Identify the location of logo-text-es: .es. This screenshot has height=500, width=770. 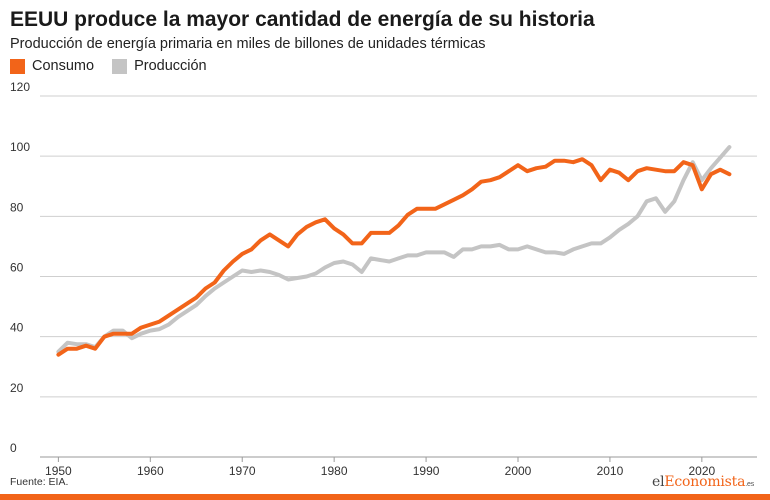
(749, 484).